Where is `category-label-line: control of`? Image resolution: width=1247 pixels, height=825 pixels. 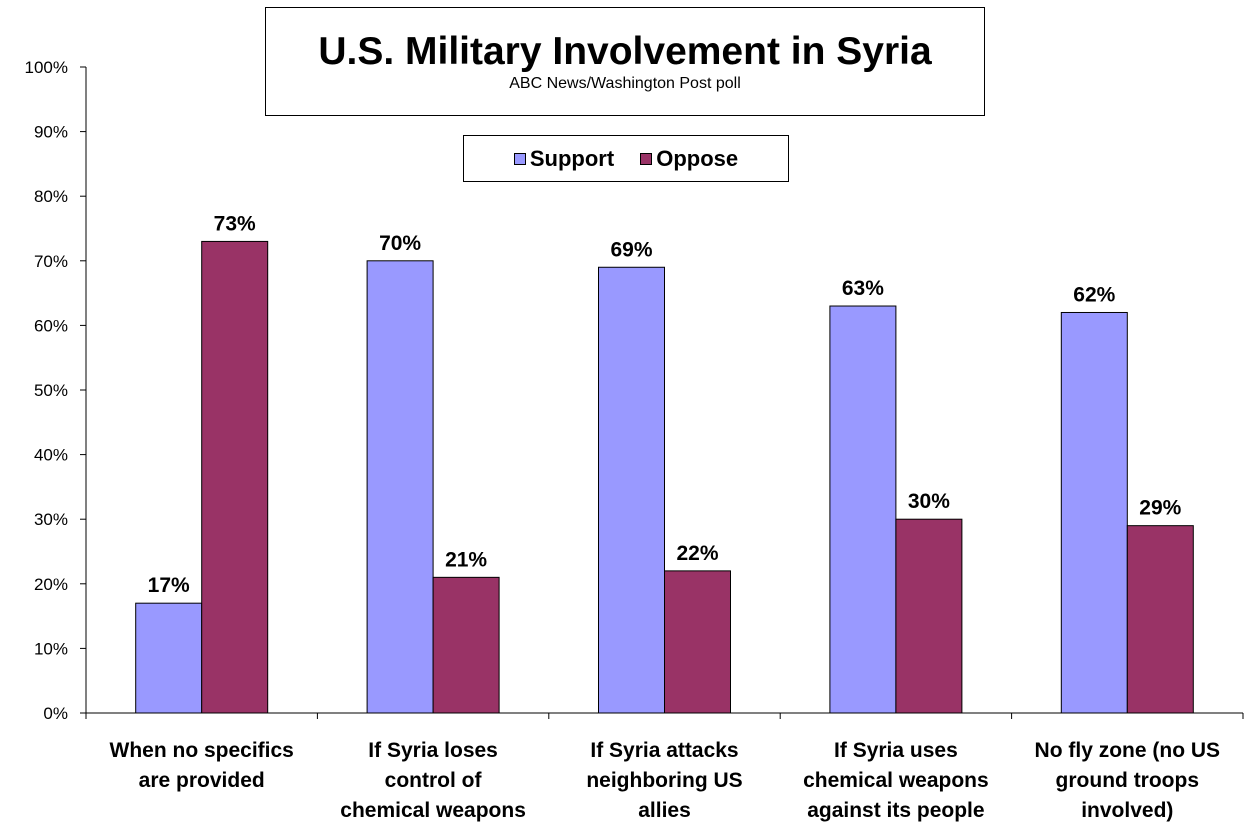
category-label-line: control of is located at coordinates (434, 780).